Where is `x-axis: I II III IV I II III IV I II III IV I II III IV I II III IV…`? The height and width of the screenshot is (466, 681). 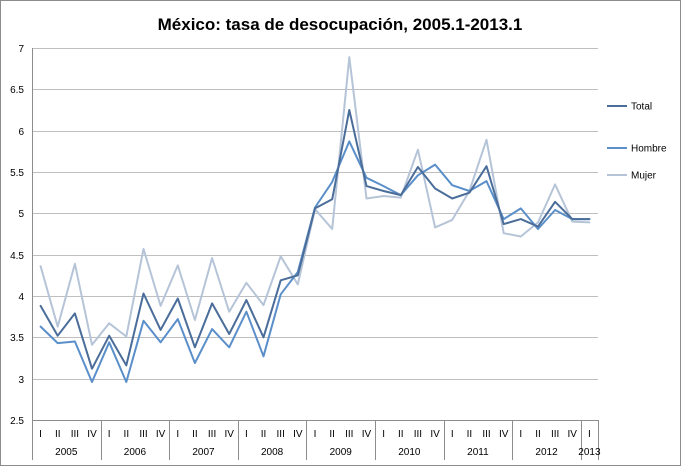 x-axis: I II III IV I II III IV I II III IV I II III IV I II III IV… is located at coordinates (316, 440).